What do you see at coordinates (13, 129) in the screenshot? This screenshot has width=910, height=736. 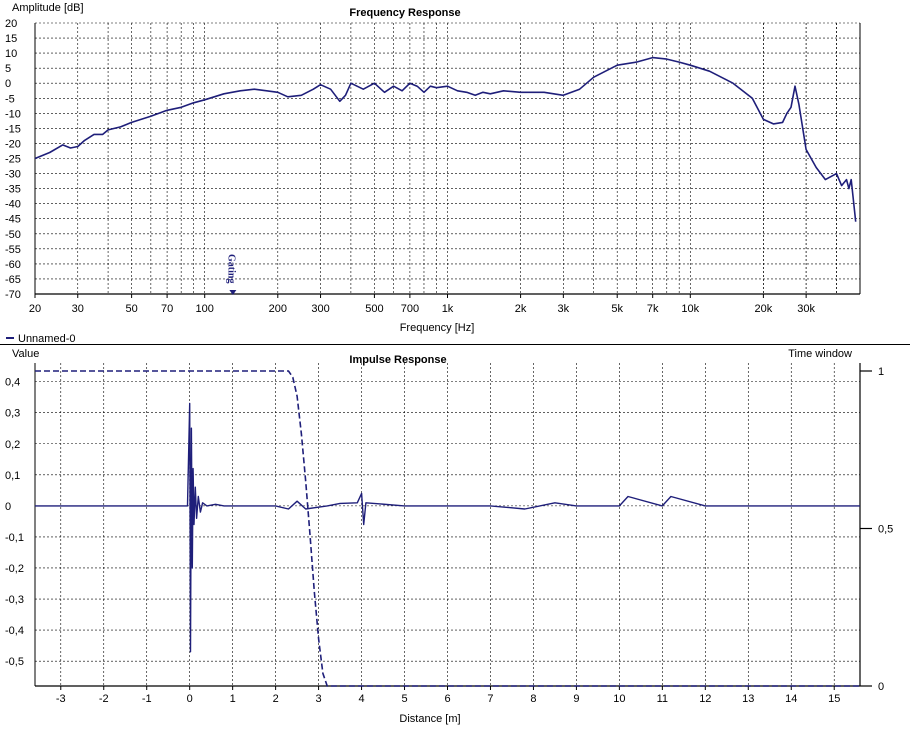 I see `fr-ytick-label: -15` at bounding box center [13, 129].